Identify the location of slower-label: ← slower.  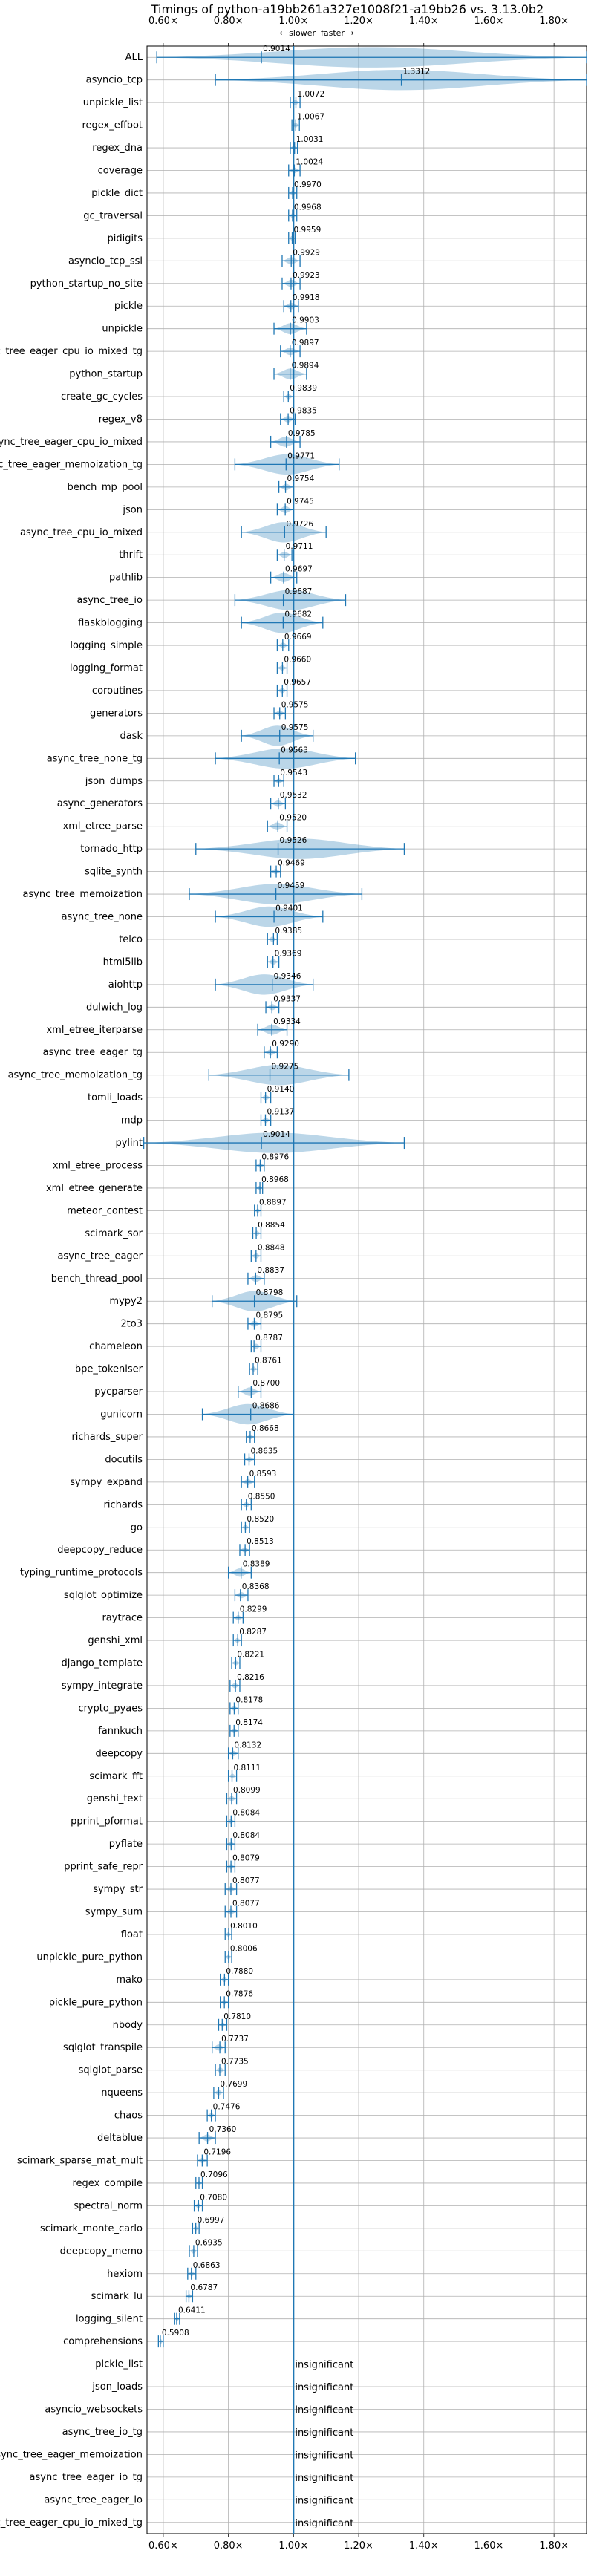
(298, 33).